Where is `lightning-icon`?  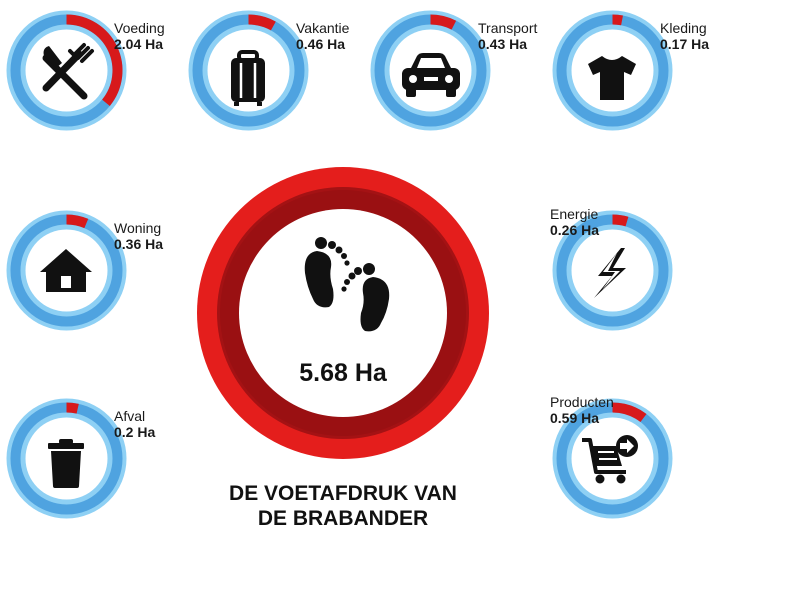 lightning-icon is located at coordinates (610, 273).